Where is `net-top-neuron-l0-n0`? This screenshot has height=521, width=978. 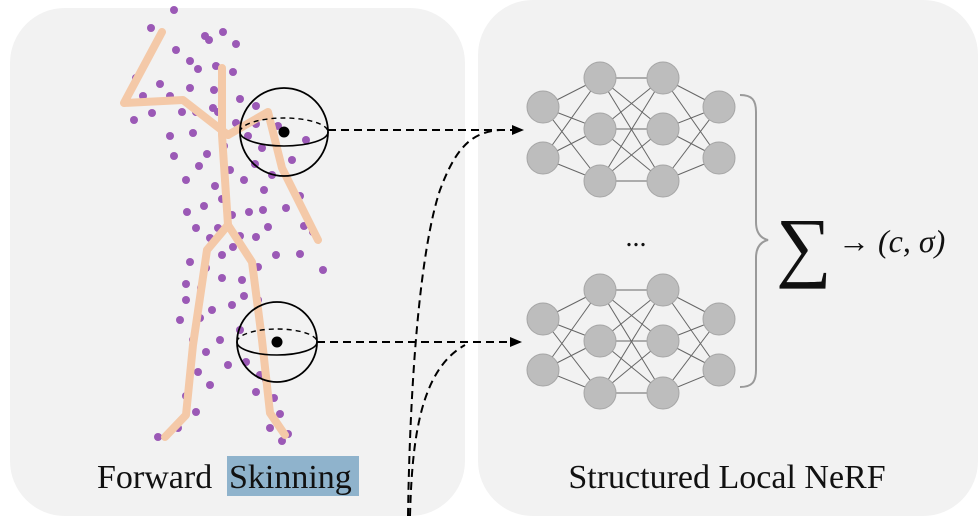
net-top-neuron-l0-n0 is located at coordinates (543, 107).